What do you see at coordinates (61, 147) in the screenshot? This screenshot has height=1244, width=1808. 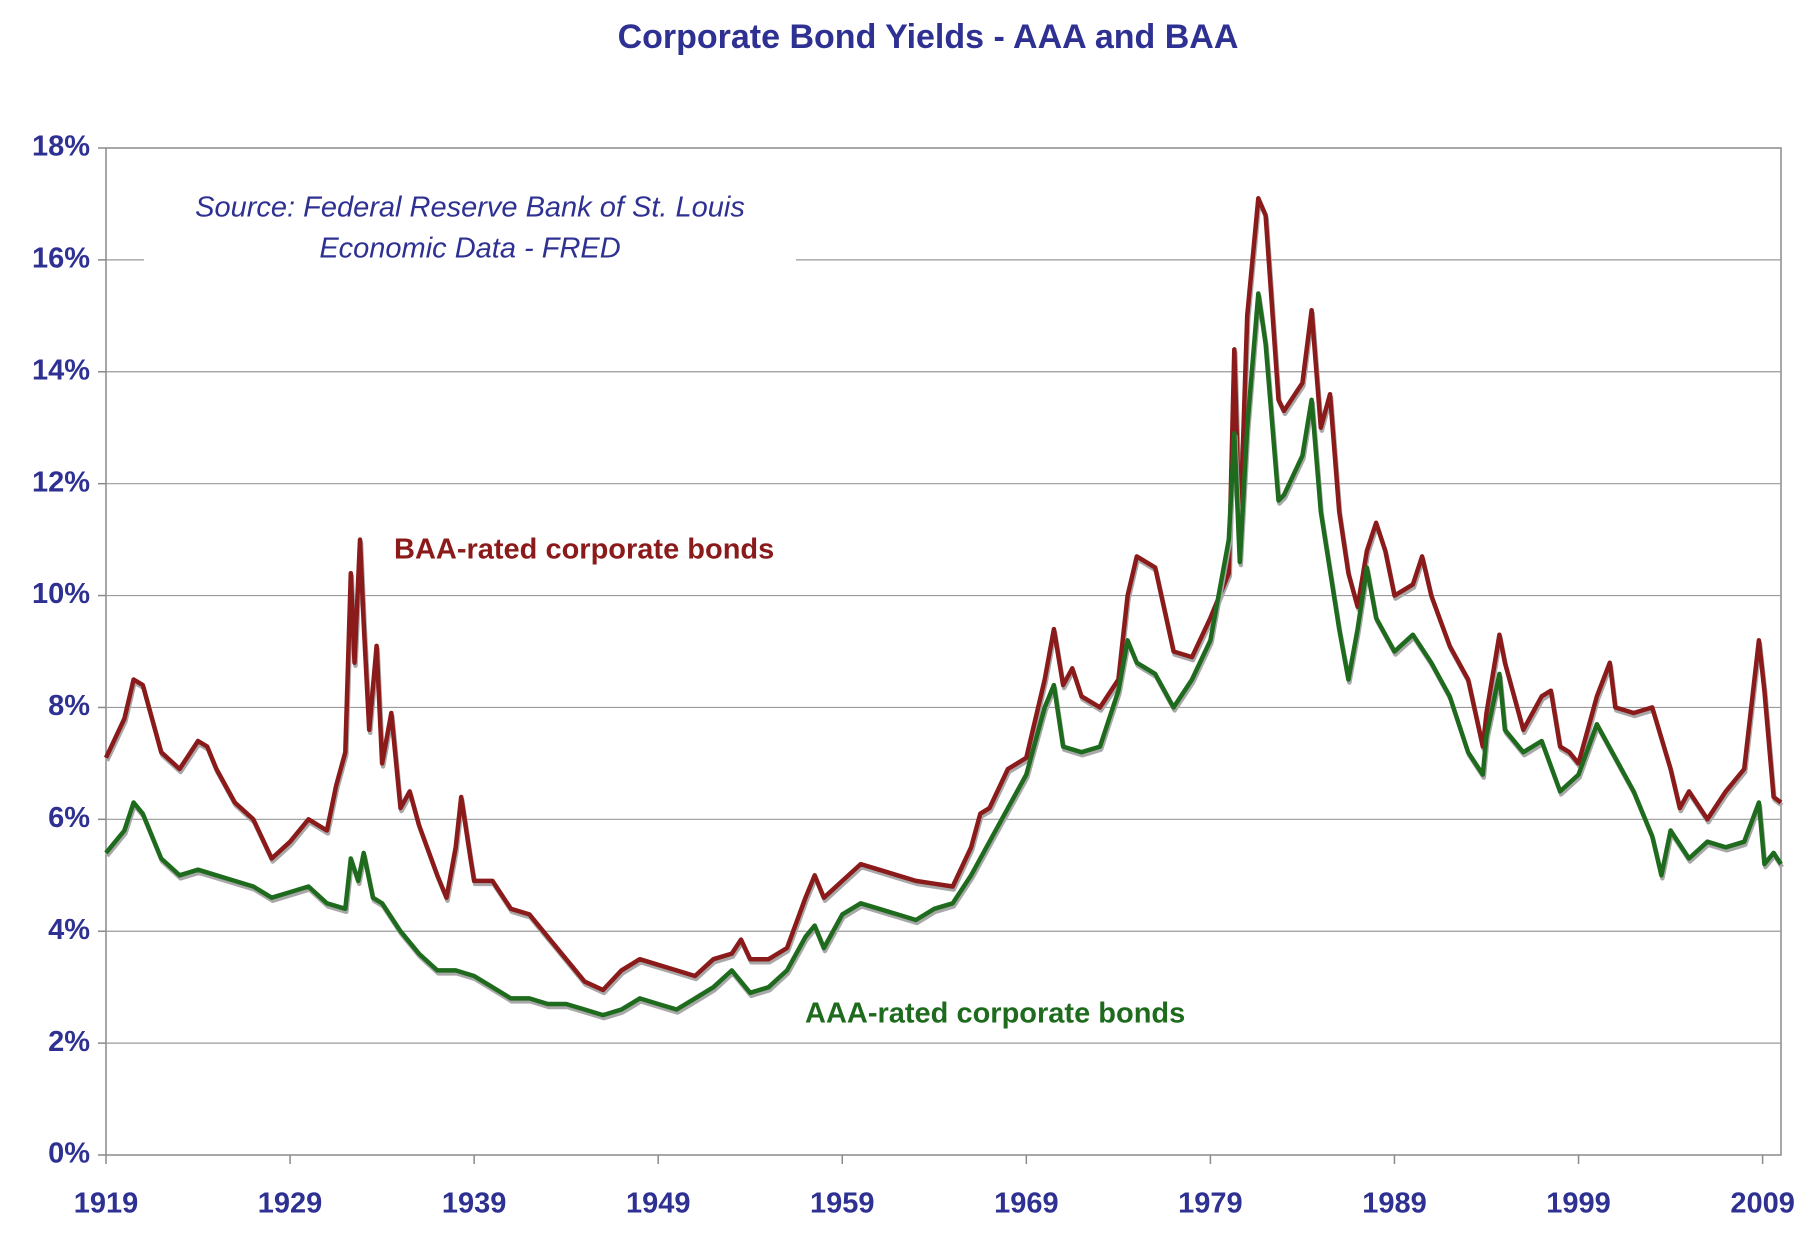 I see `y-tick-label: 18%` at bounding box center [61, 147].